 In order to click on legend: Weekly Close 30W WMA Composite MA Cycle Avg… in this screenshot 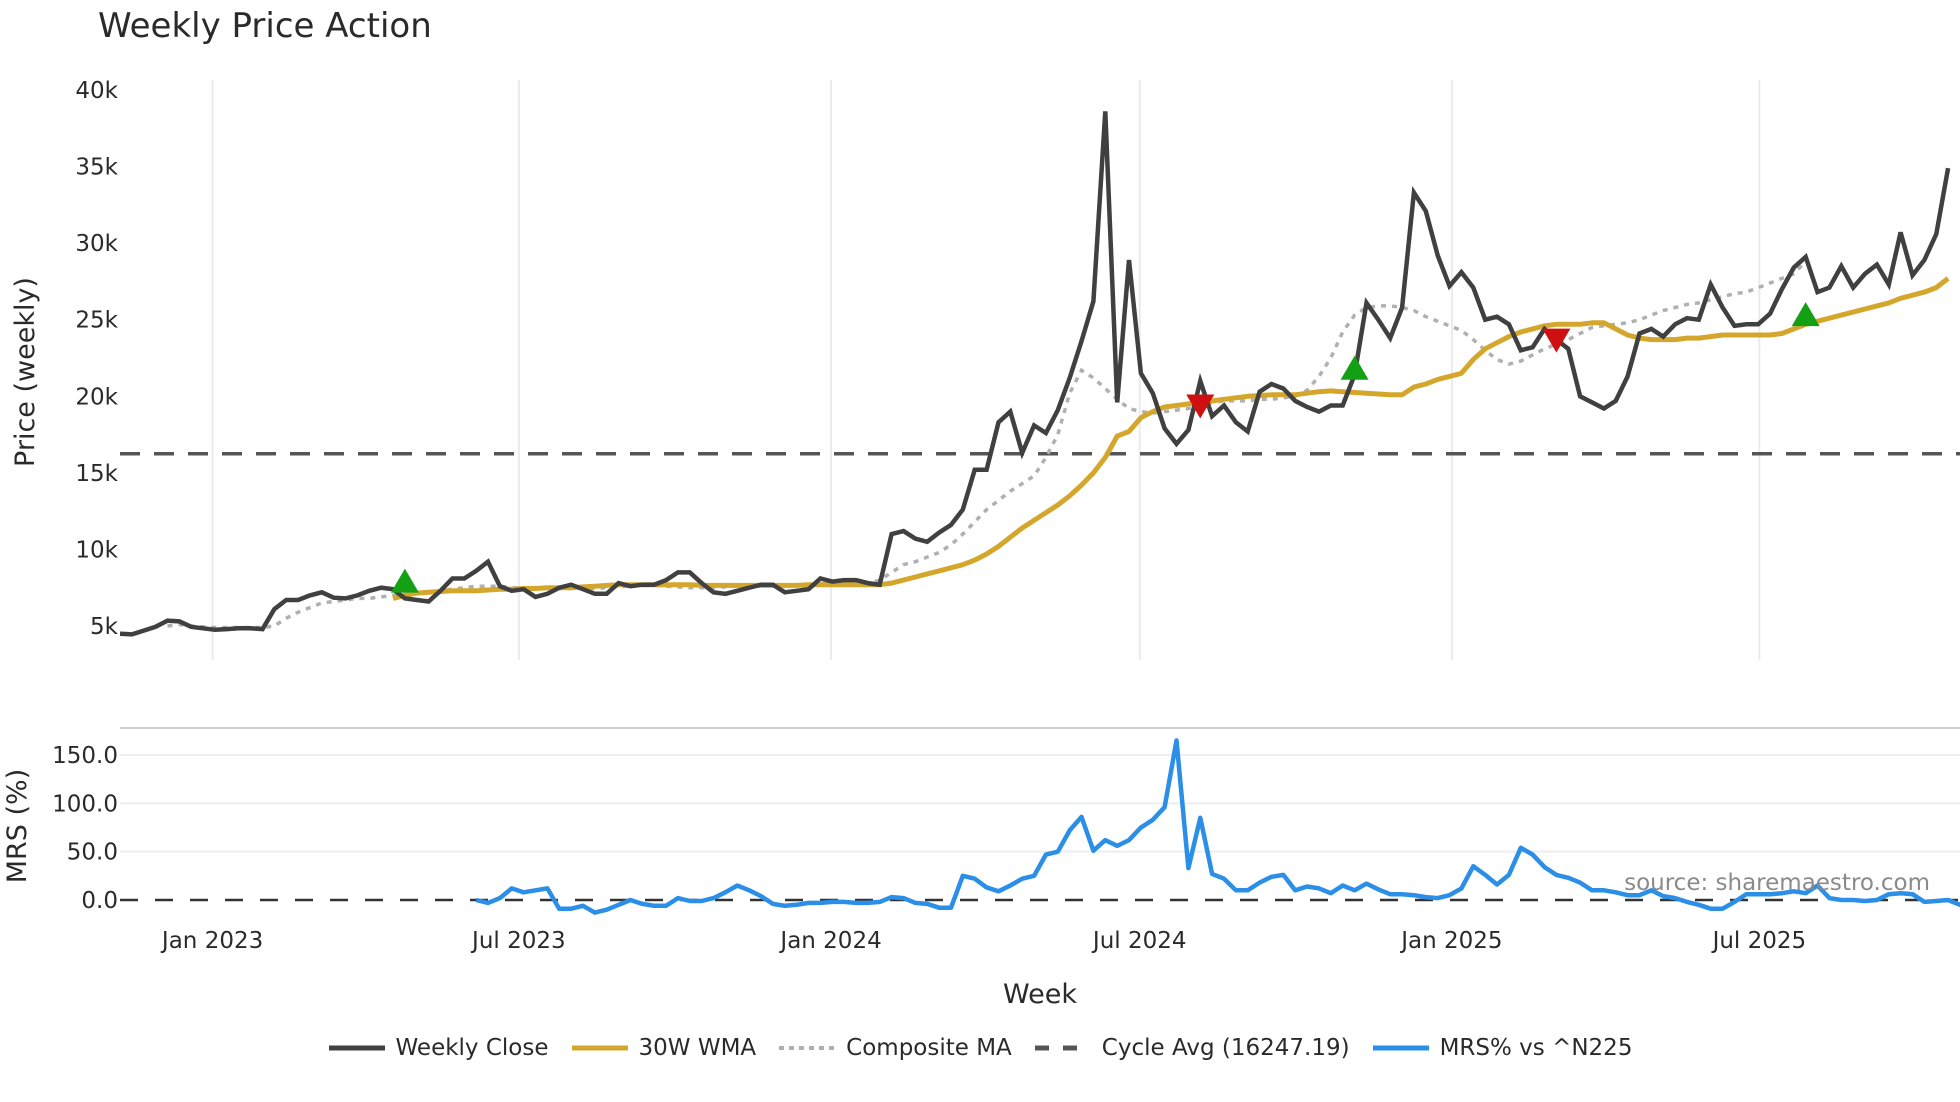, I will do `click(980, 1048)`.